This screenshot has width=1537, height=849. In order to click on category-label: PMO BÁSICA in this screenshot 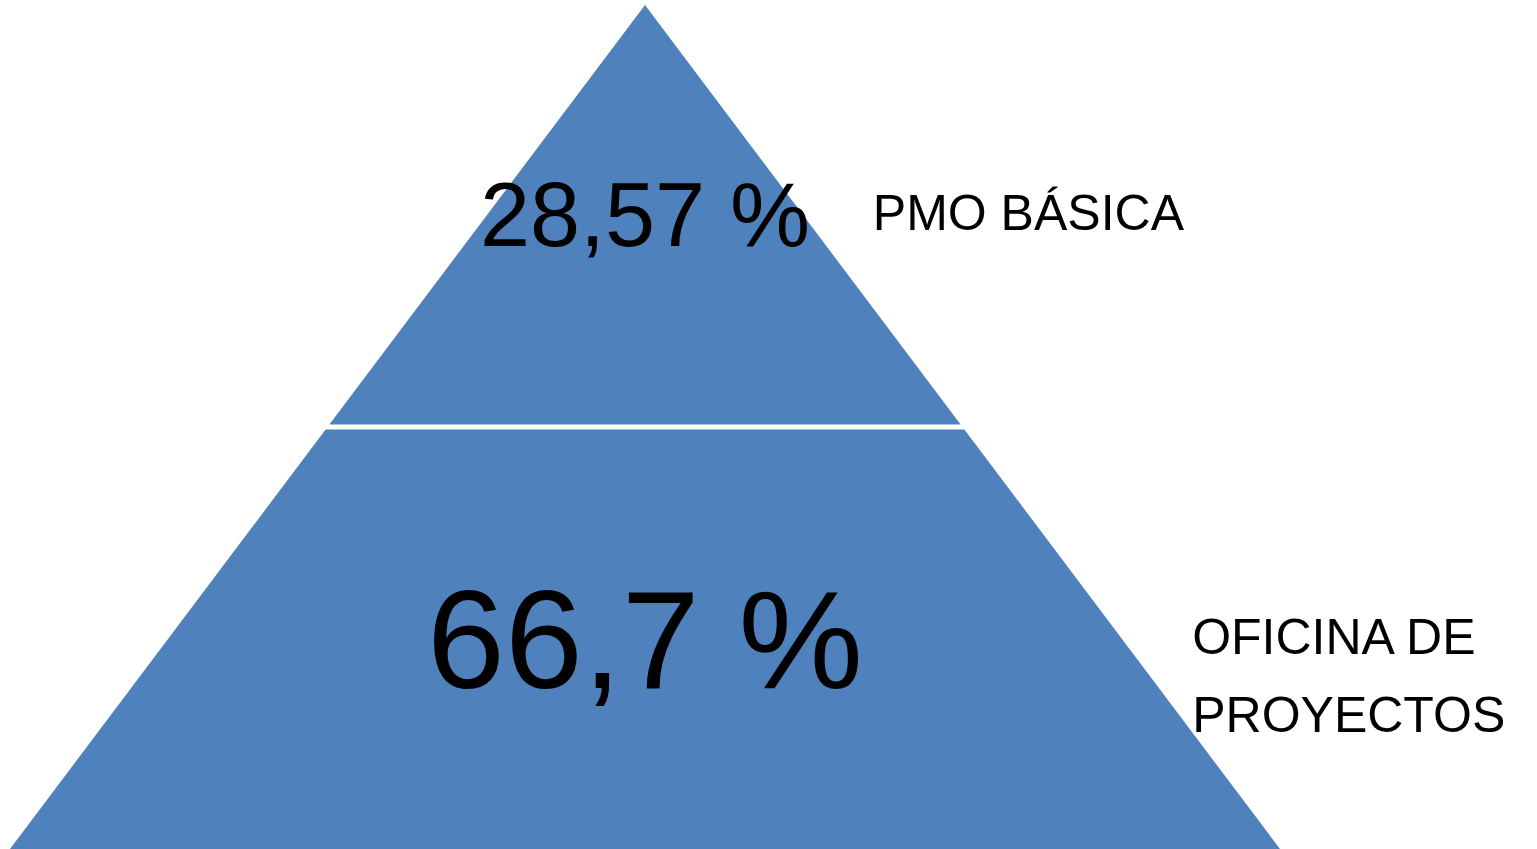, I will do `click(1028, 212)`.